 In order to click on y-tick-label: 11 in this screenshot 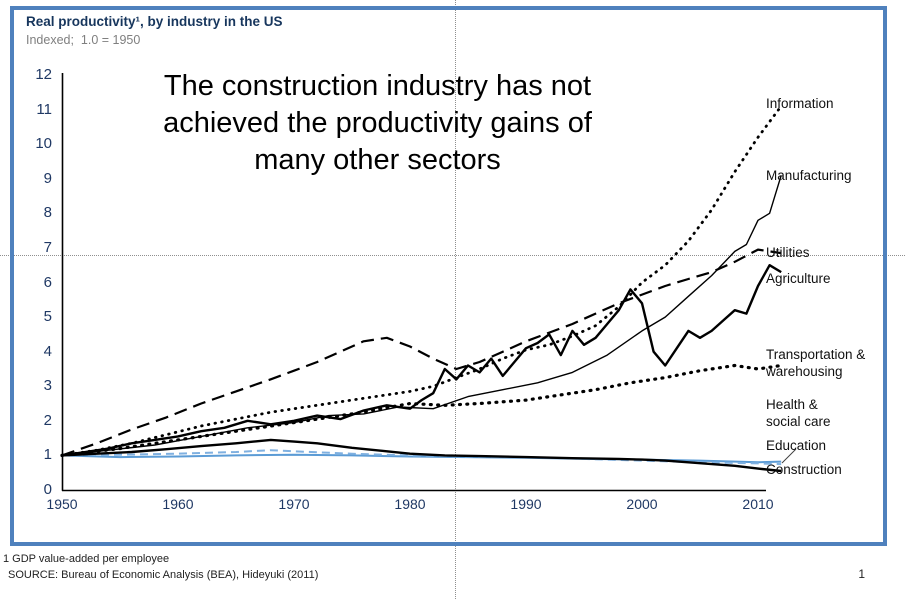, I will do `click(44, 109)`.